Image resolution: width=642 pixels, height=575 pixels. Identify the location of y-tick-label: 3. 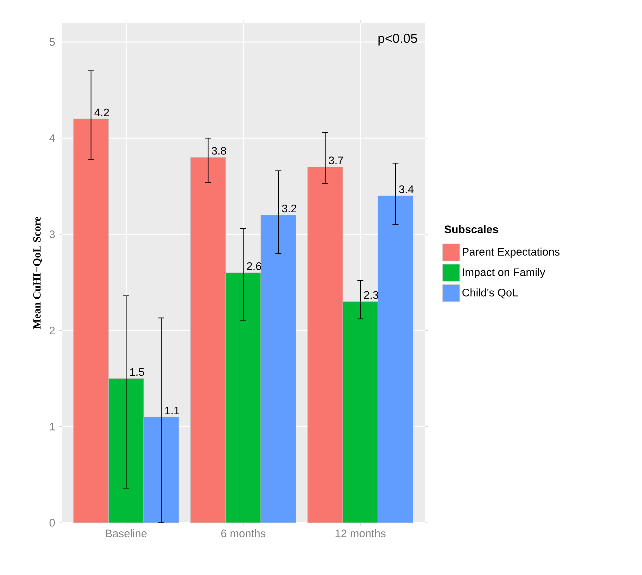
(53, 234).